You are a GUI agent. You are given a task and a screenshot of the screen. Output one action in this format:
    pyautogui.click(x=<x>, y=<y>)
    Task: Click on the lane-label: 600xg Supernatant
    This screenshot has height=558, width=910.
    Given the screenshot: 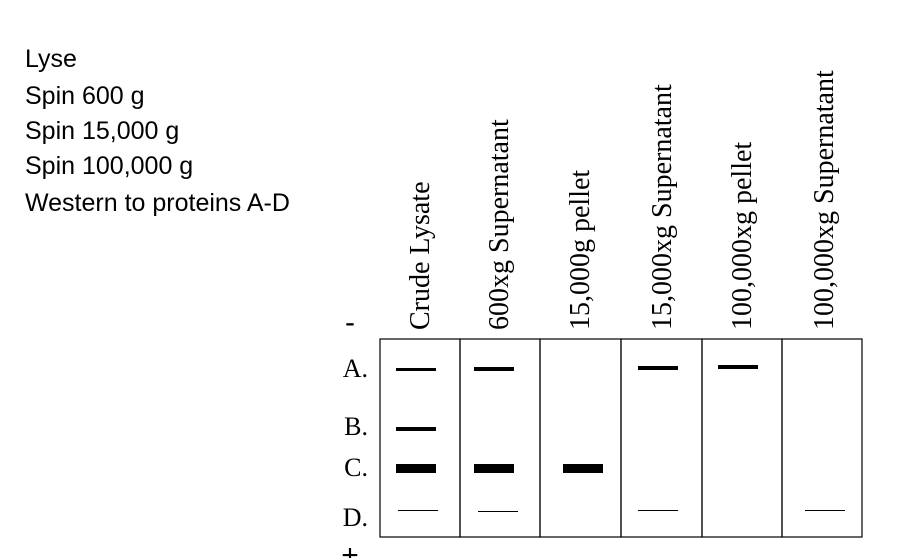 What is the action you would take?
    pyautogui.click(x=499, y=224)
    